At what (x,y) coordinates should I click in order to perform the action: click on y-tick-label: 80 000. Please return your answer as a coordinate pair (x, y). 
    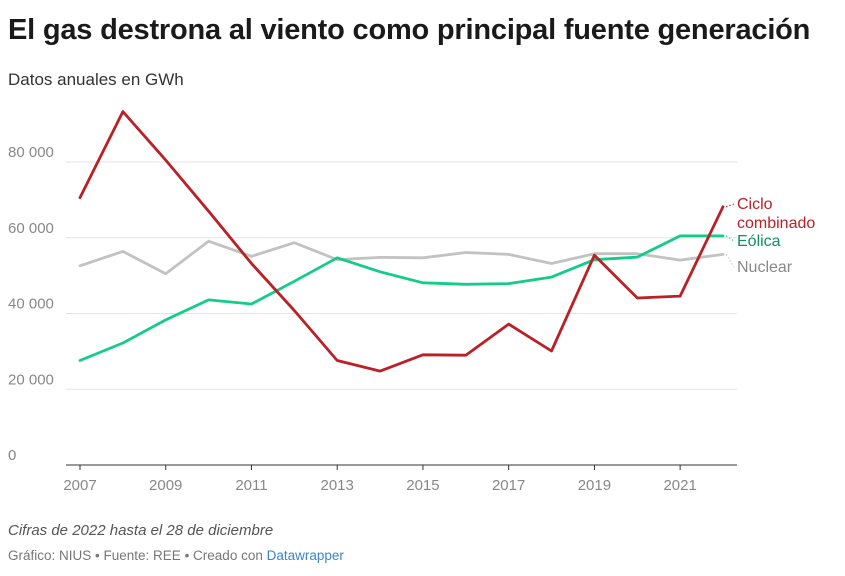
    Looking at the image, I should click on (31, 152).